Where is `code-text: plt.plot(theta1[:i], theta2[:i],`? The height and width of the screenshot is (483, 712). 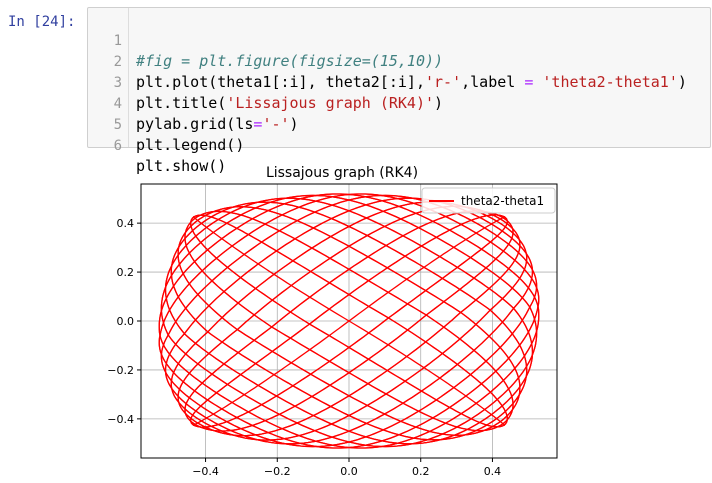
code-text: plt.plot(theta1[:i], theta2[:i], is located at coordinates (280, 82).